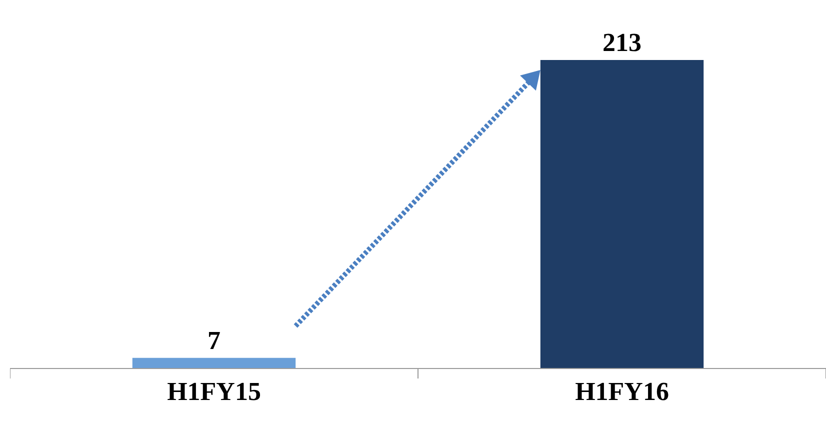 Image resolution: width=826 pixels, height=432 pixels. What do you see at coordinates (214, 340) in the screenshot?
I see `data-label: 7` at bounding box center [214, 340].